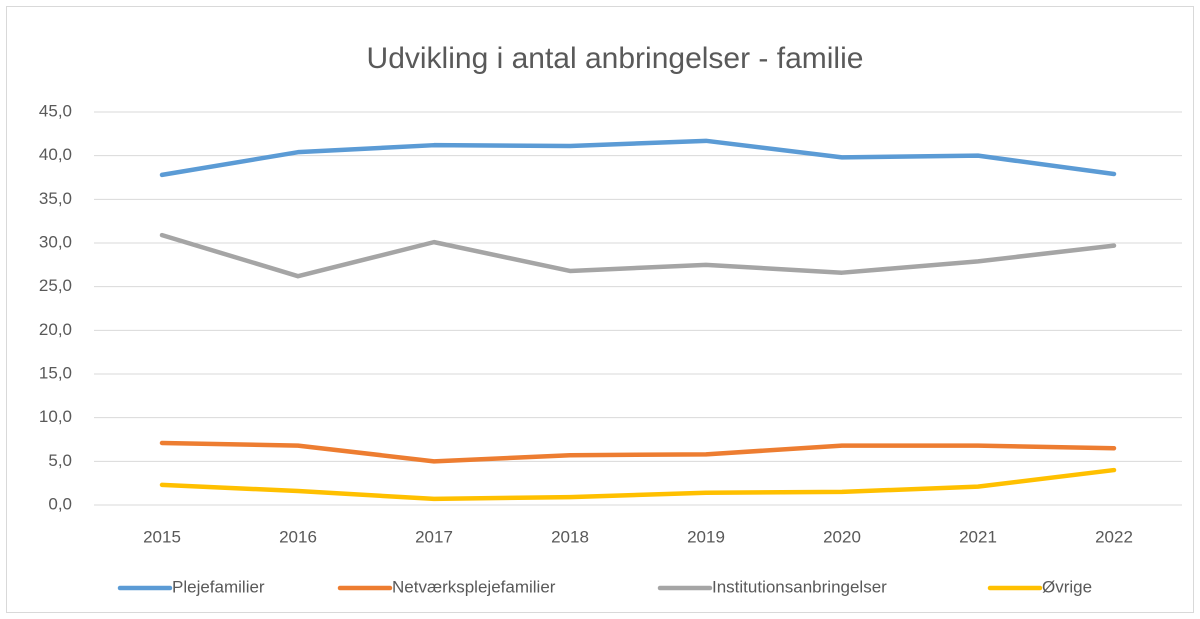  Describe the element at coordinates (162, 536) in the screenshot. I see `x-tick-label: 2015` at that location.